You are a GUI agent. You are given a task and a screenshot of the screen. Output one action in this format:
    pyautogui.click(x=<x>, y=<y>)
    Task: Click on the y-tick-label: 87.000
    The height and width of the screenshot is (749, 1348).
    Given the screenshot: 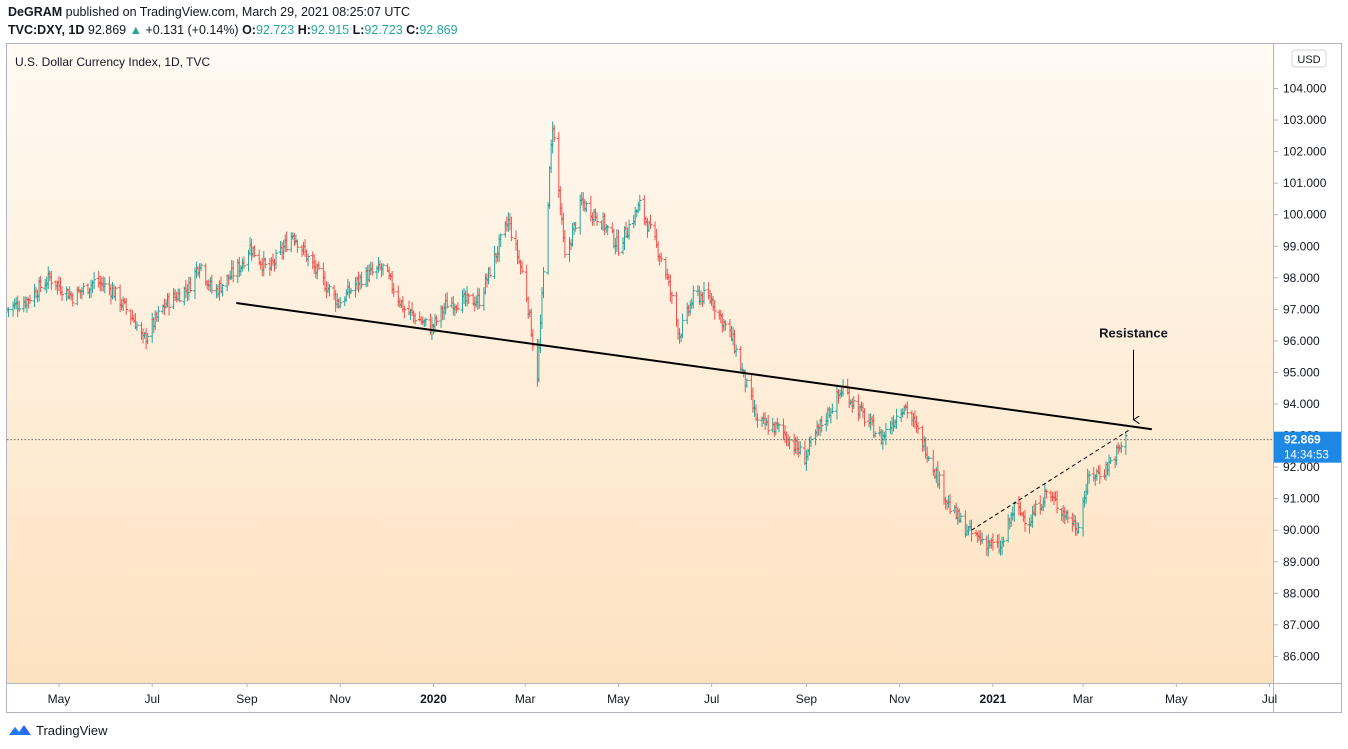 What is the action you would take?
    pyautogui.click(x=1301, y=625)
    